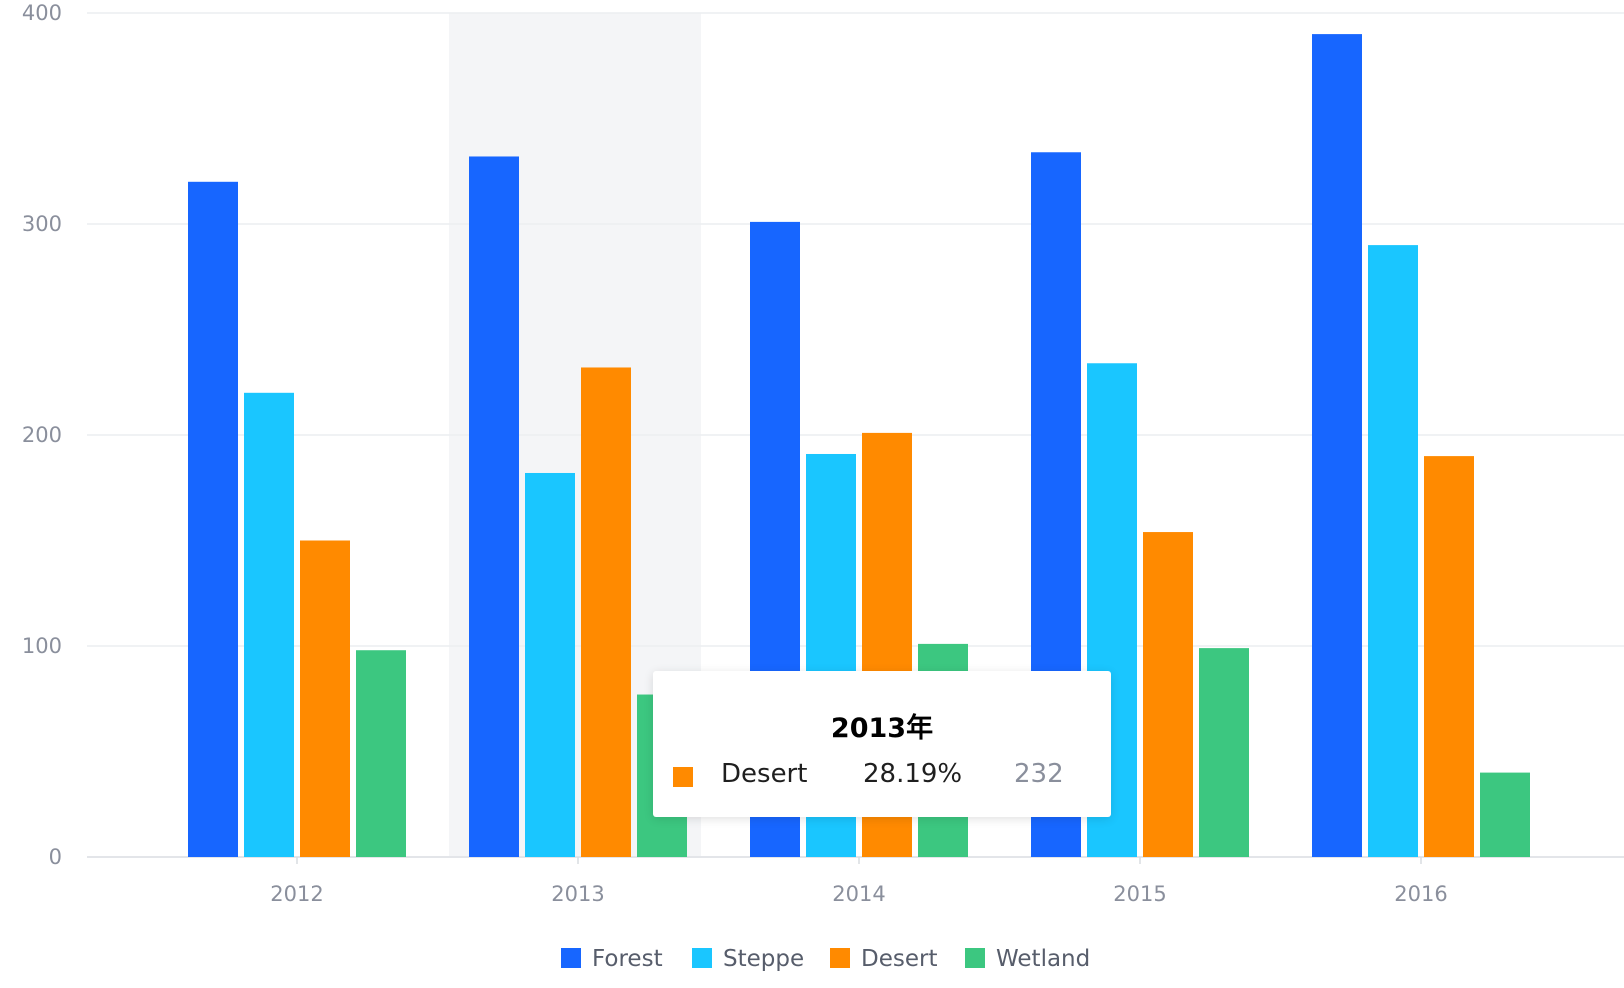 The width and height of the screenshot is (1624, 988). Describe the element at coordinates (1043, 959) in the screenshot. I see `legend-label: Wetland` at that location.